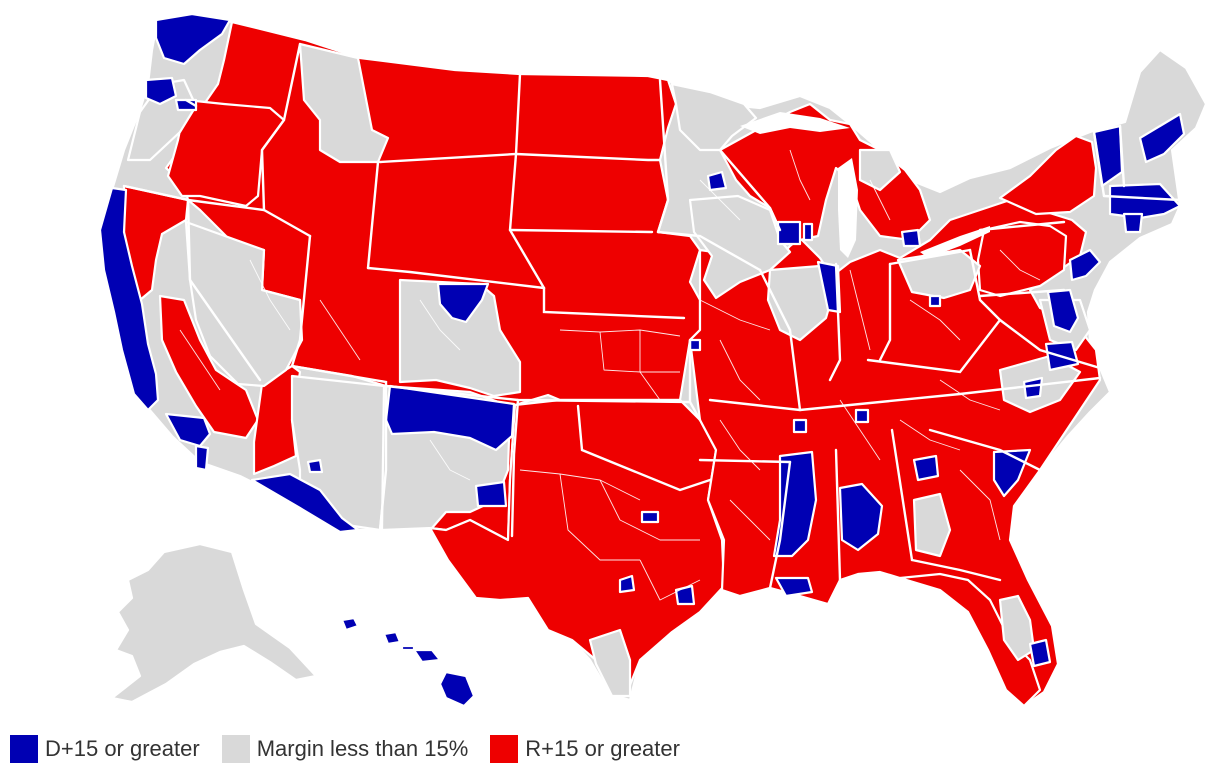  I want to click on rep-region-central-ca, so click(209, 367).